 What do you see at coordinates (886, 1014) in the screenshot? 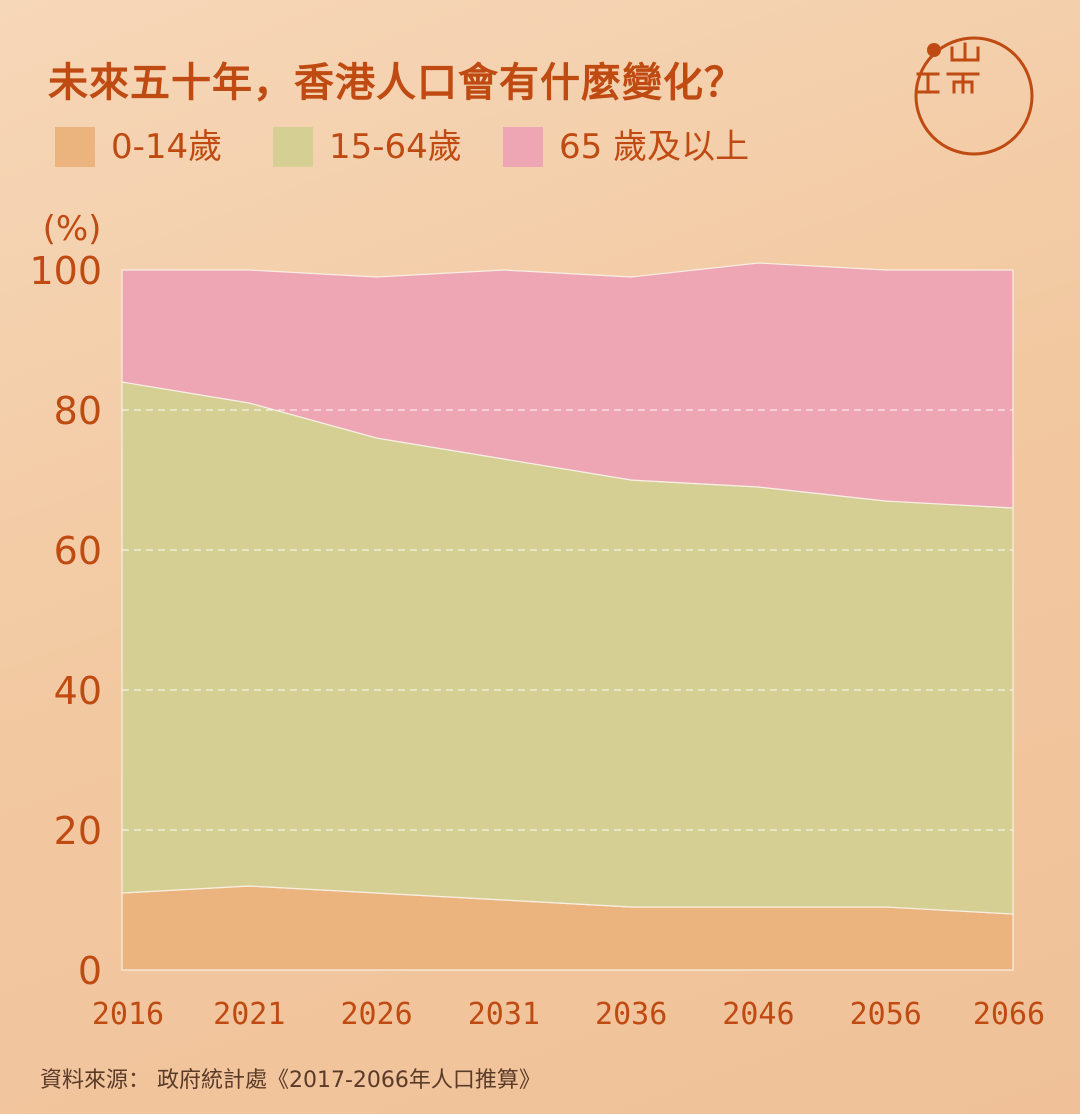
I see `x-tick-label-2056: 2056` at bounding box center [886, 1014].